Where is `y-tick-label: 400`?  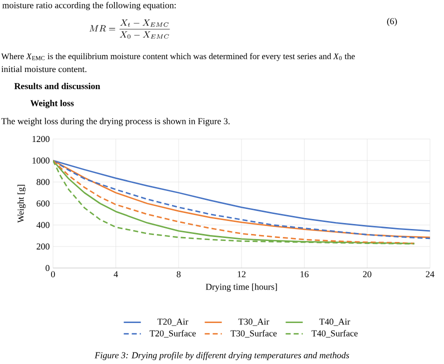
y-tick-label: 400 is located at coordinates (43, 225).